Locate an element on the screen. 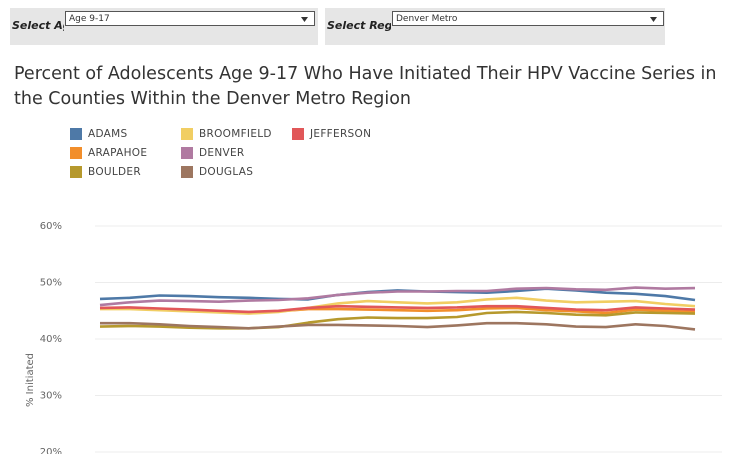 This screenshot has height=454, width=736. filter-value: Age 9-17 is located at coordinates (89, 19).